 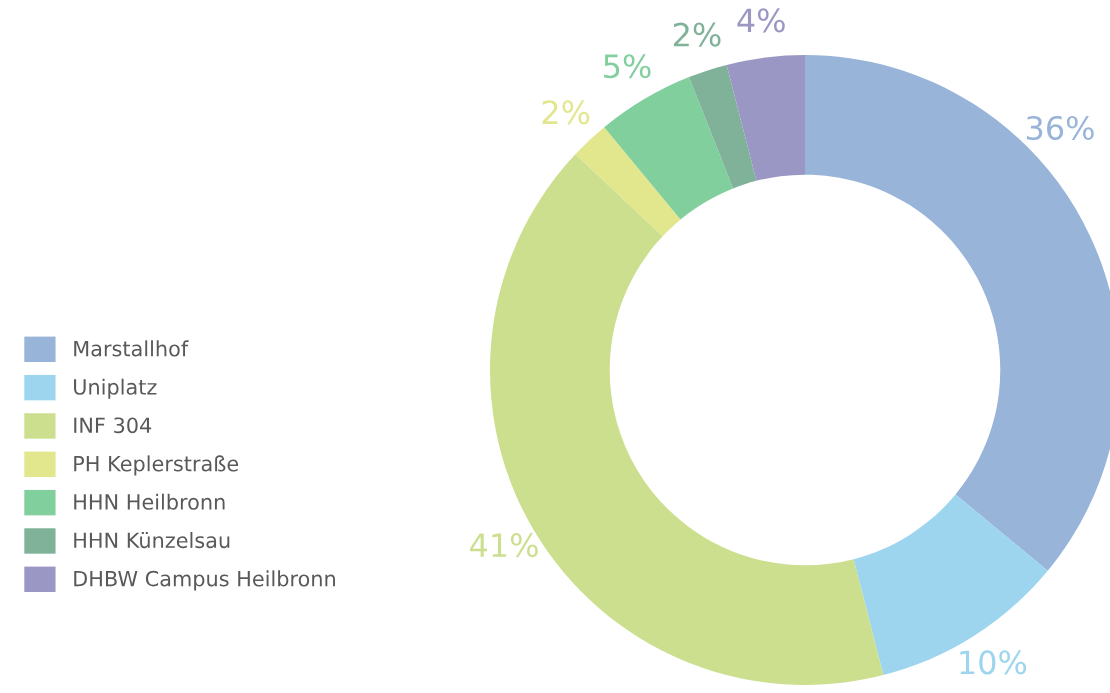 I want to click on legend-label: HHN Heilbronn, so click(x=149, y=501).